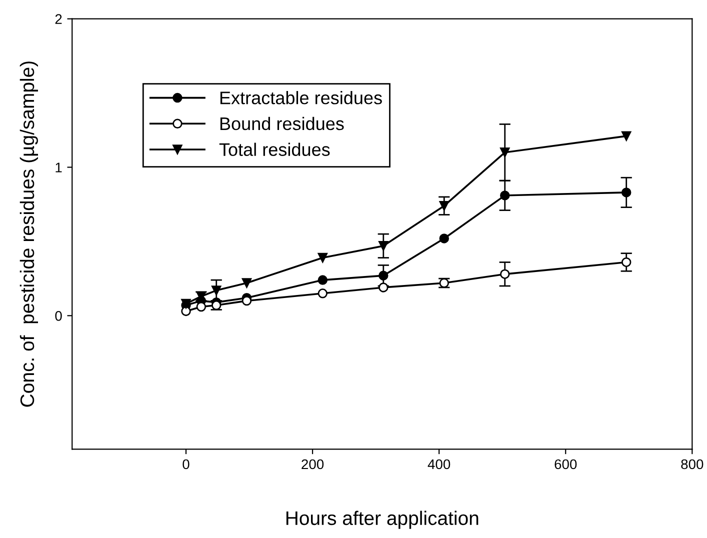 This screenshot has width=707, height=538. What do you see at coordinates (58, 315) in the screenshot?
I see `y-tick-label: 0` at bounding box center [58, 315].